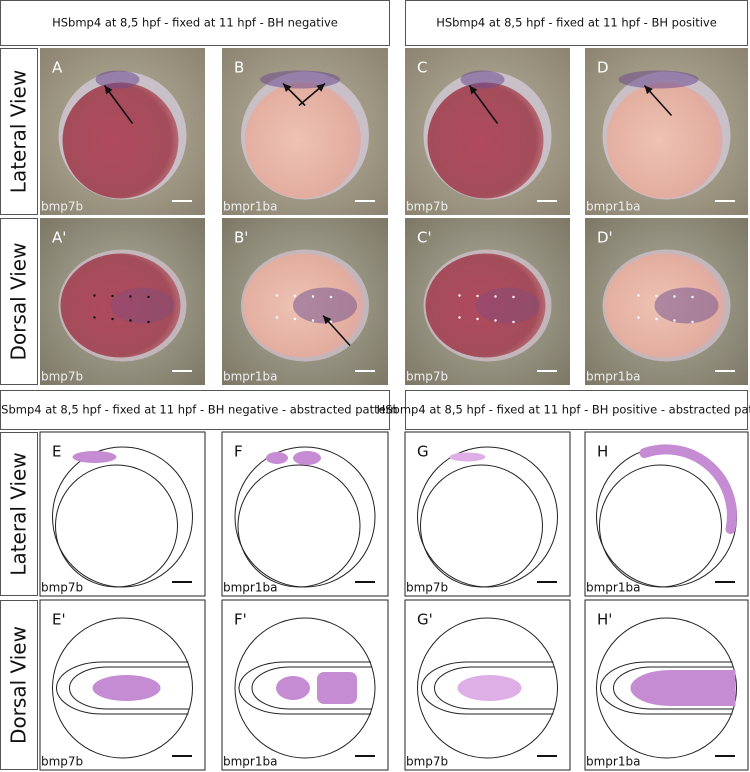 Image resolution: width=750 pixels, height=772 pixels. I want to click on panel-letter: H, so click(602, 452).